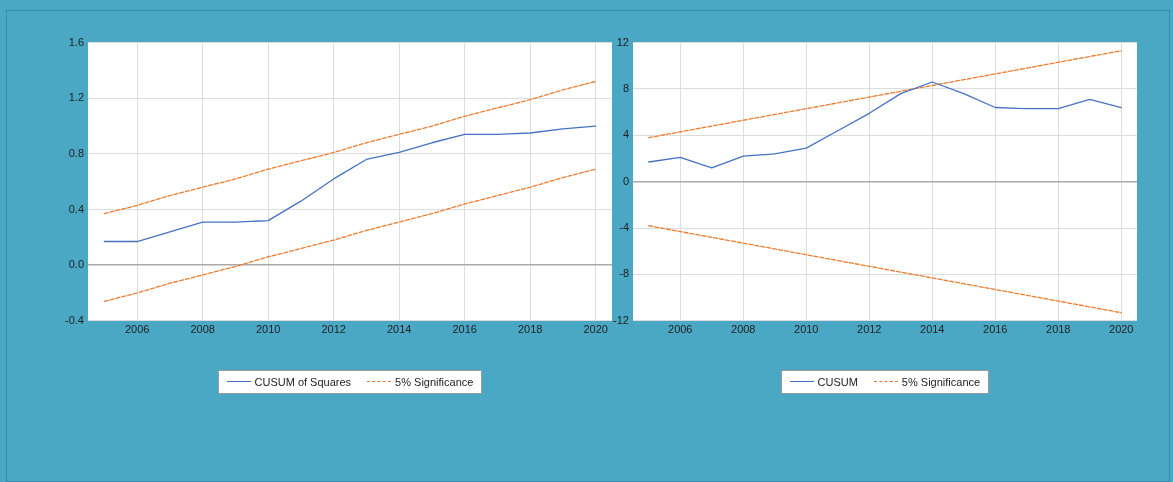 The image size is (1173, 482). Describe the element at coordinates (625, 180) in the screenshot. I see `y-tick-label: 0` at that location.